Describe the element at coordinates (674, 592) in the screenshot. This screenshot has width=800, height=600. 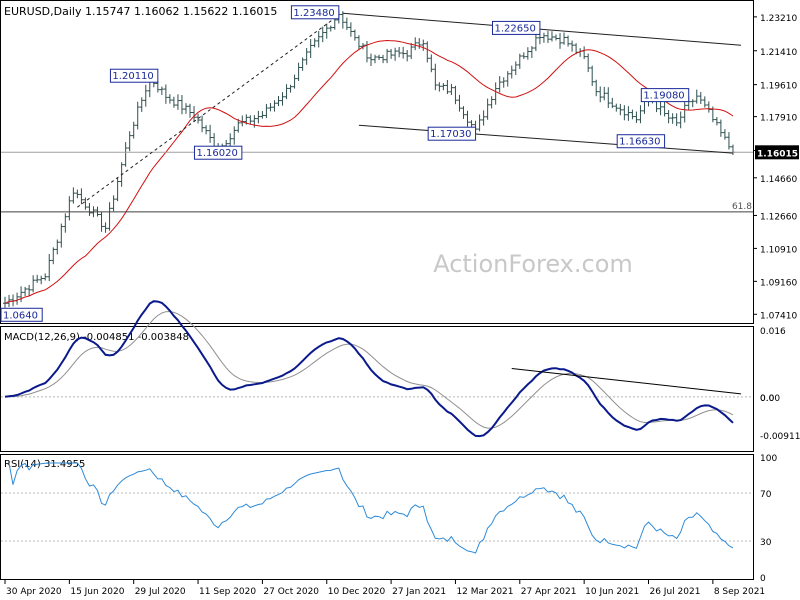
I see `x-tick-label: 26 Jul 2021` at that location.